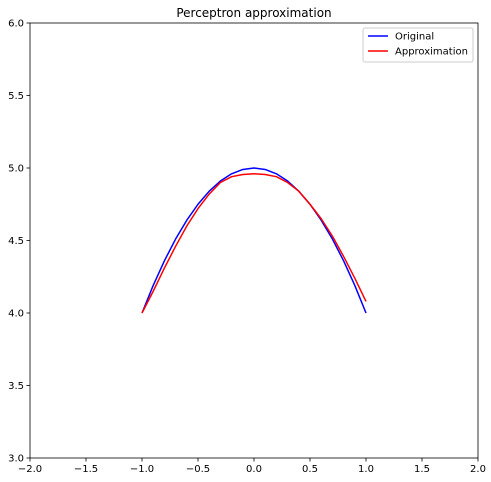  I want to click on y-tick-label: 4.0, so click(16, 314).